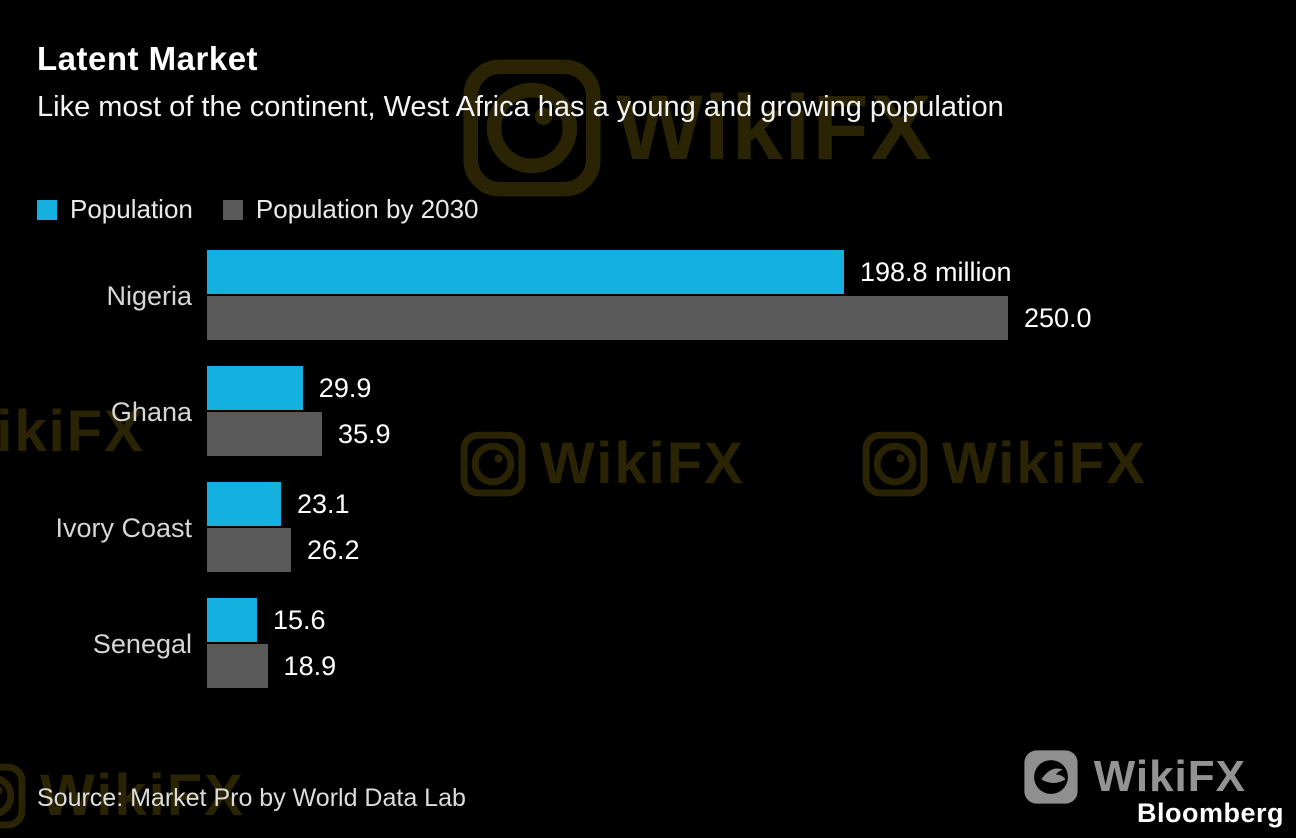 The width and height of the screenshot is (1296, 838). I want to click on bar-line-population: 23.1, so click(607, 504).